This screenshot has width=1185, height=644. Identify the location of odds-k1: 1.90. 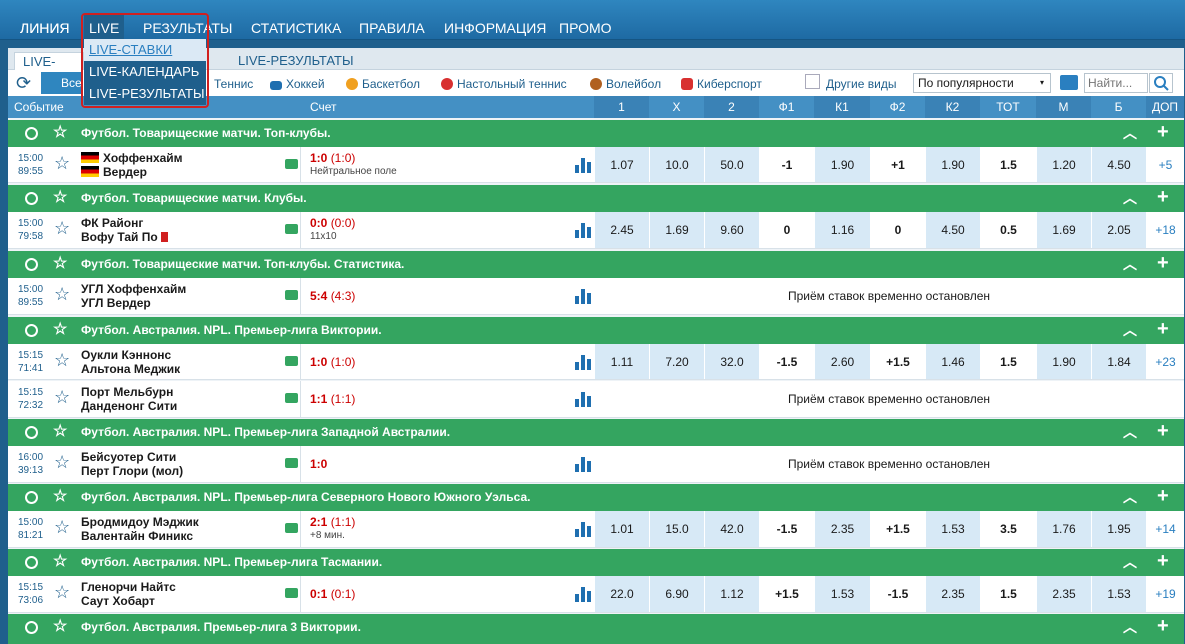
(842, 164).